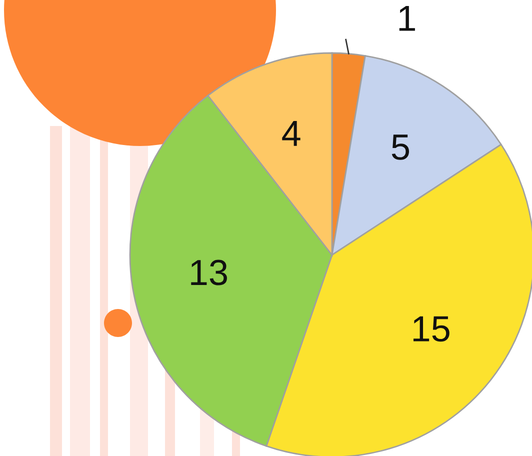 Image resolution: width=532 pixels, height=456 pixels. What do you see at coordinates (209, 273) in the screenshot?
I see `data-label: 13` at bounding box center [209, 273].